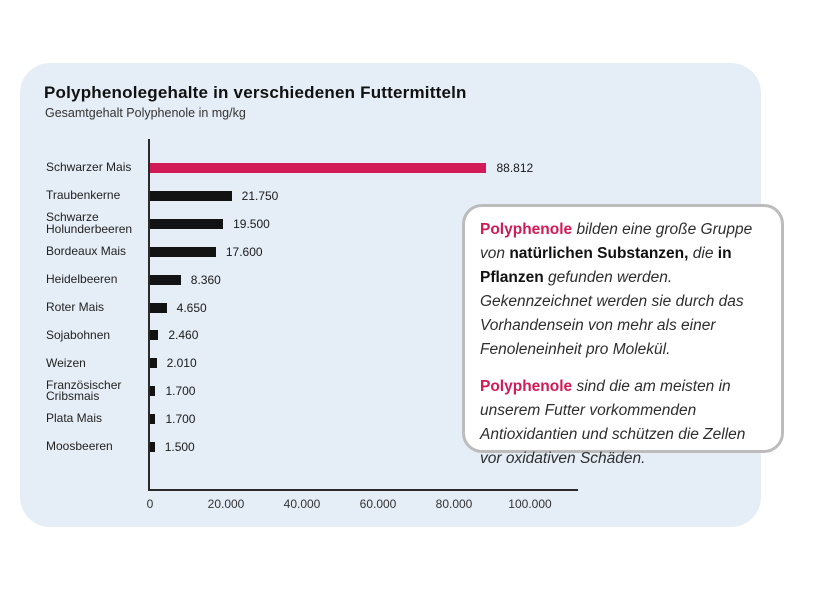 This screenshot has width=820, height=600. Describe the element at coordinates (226, 504) in the screenshot. I see `x-tick-label: 20.000` at that location.